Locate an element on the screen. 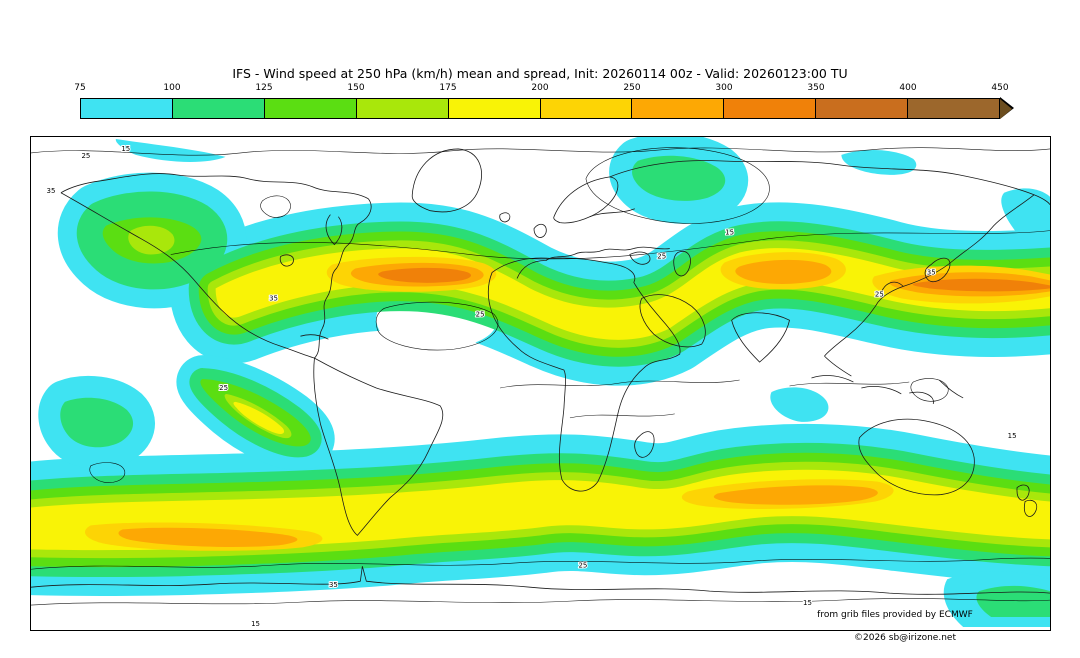 Image resolution: width=1080 pixels, height=658 pixels. colorbar-tick-labels: 75 100 125 150 175 200 250 300 350 400 450 is located at coordinates (541, 89).